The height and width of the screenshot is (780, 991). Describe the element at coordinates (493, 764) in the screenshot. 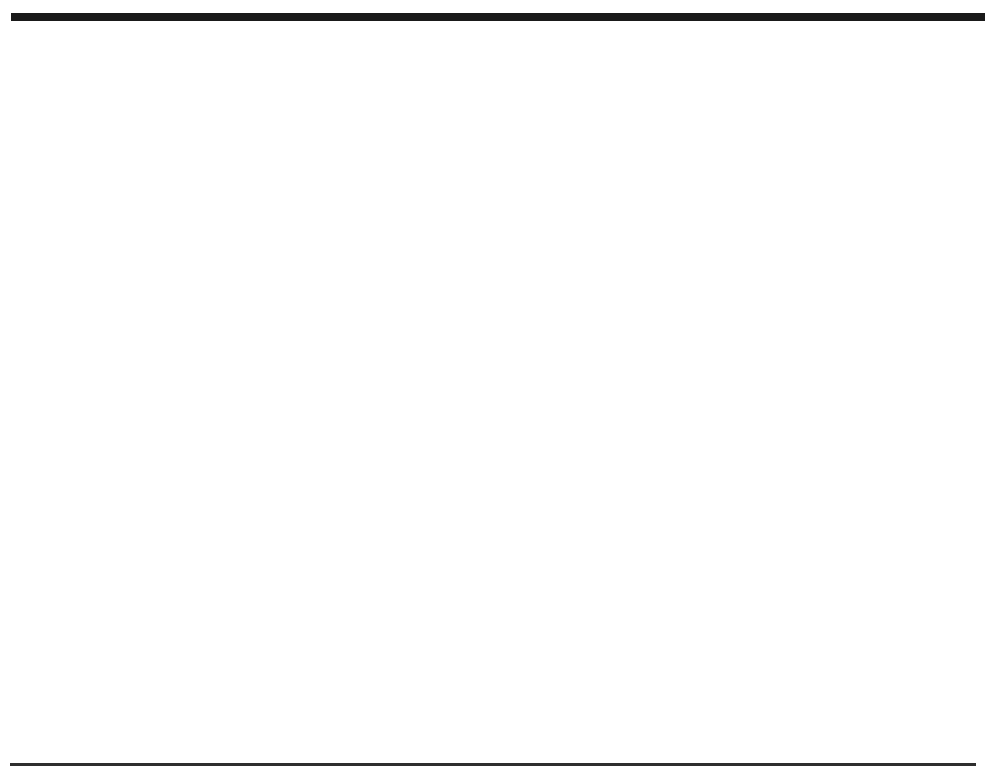

I see `bottom-rule` at that location.